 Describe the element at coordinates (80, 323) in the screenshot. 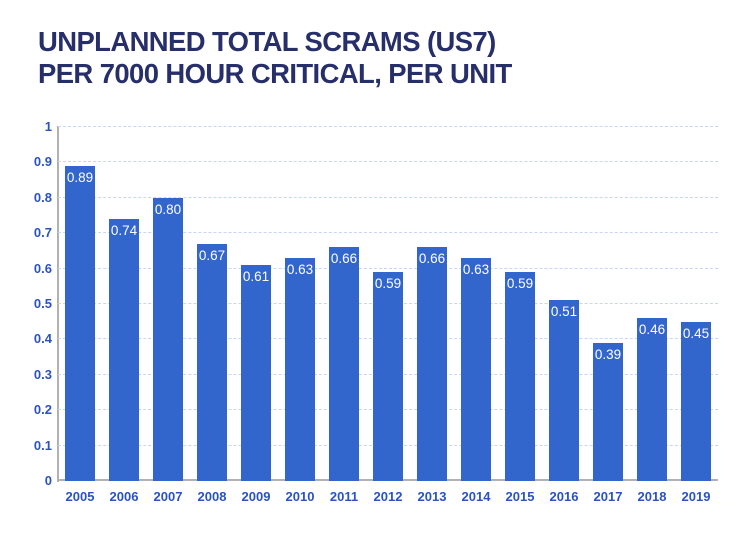

I see `bar-2005: 0.89` at that location.